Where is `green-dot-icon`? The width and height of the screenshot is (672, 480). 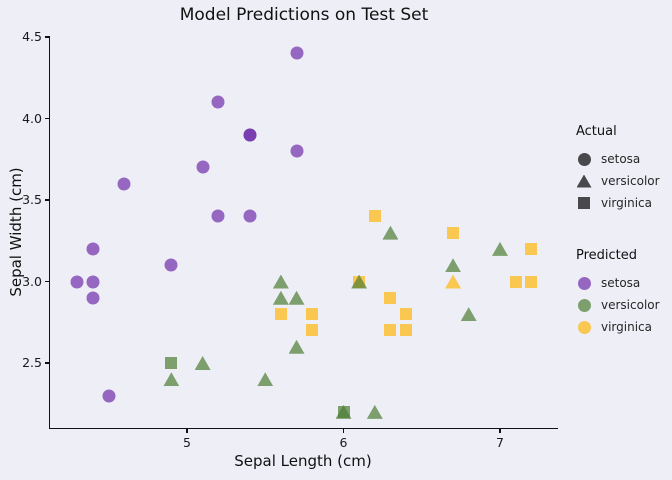
green-dot-icon is located at coordinates (584, 305).